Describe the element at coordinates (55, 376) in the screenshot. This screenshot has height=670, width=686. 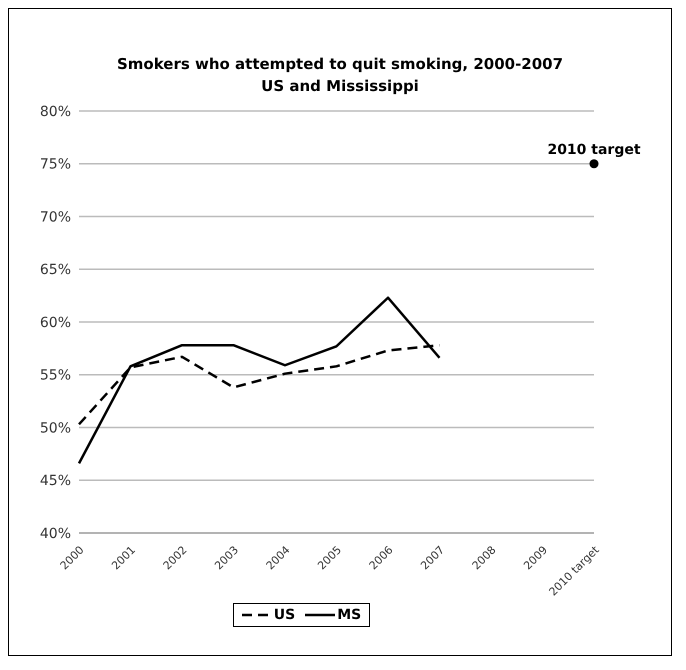
I see `y-tick-label: 55%` at that location.